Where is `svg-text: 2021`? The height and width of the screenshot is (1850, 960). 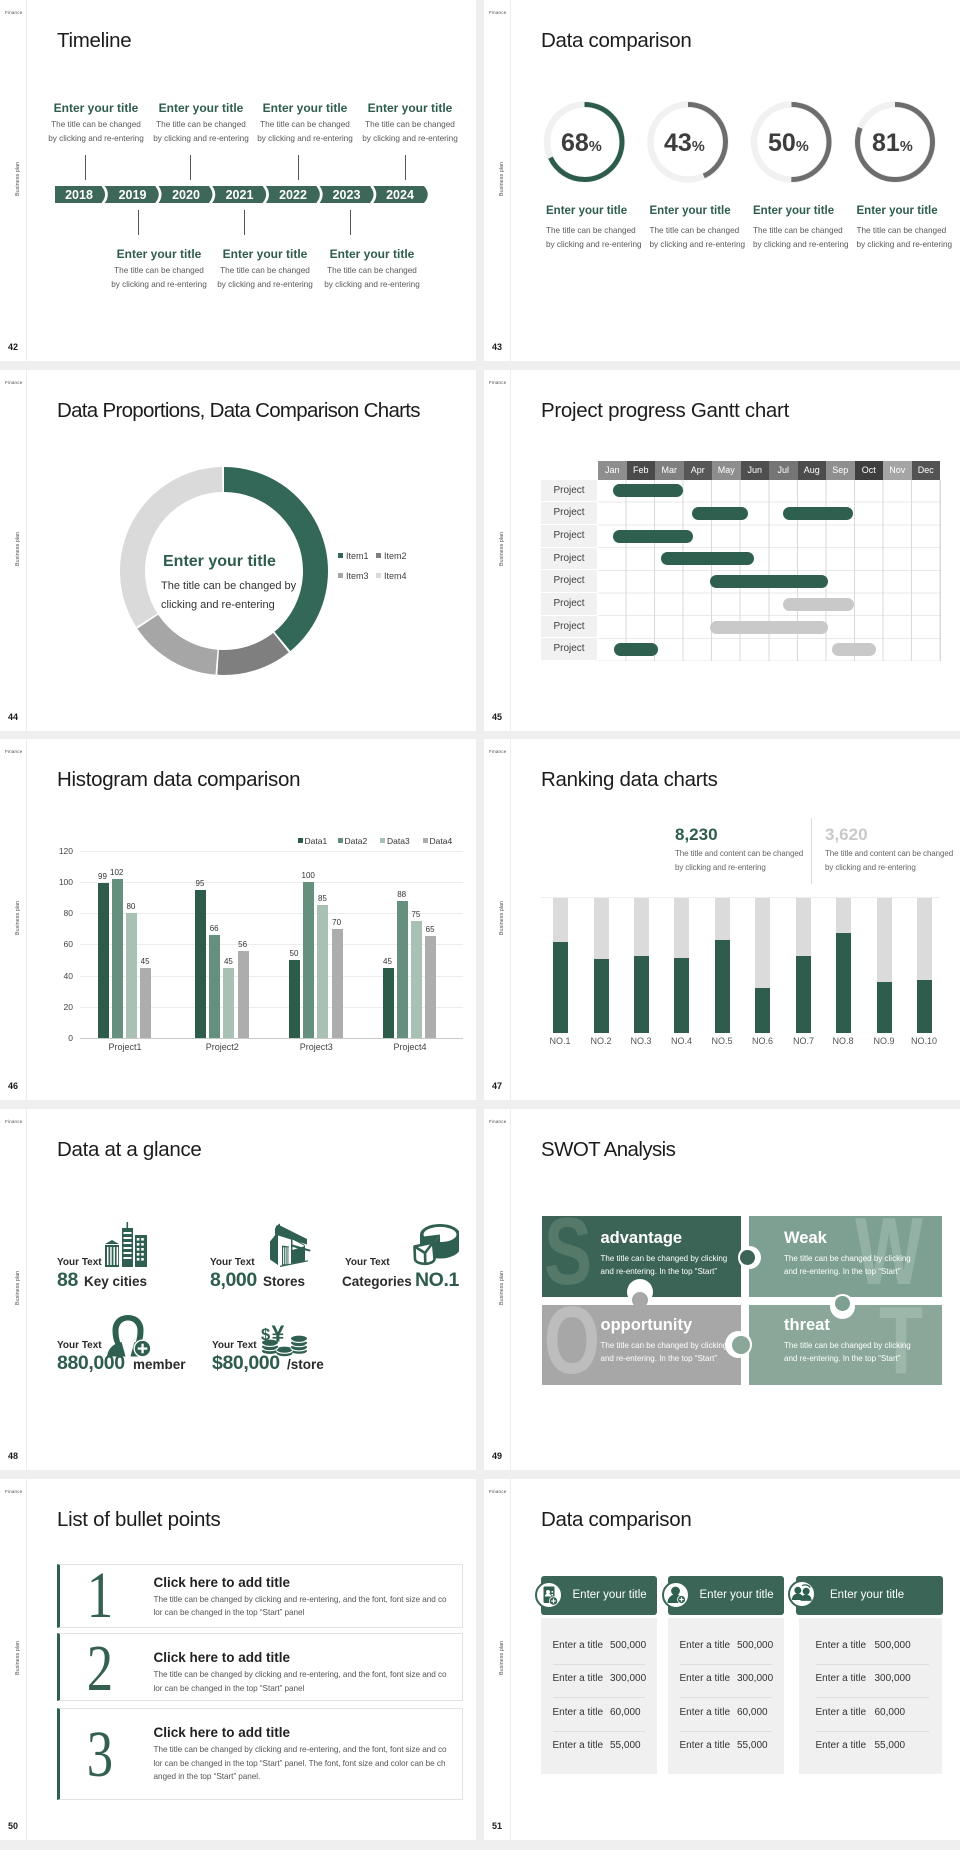
svg-text: 2021 is located at coordinates (240, 195).